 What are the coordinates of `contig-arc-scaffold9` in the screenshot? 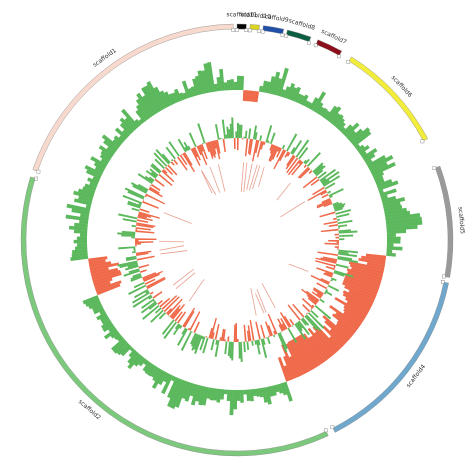 It's located at (273, 30).